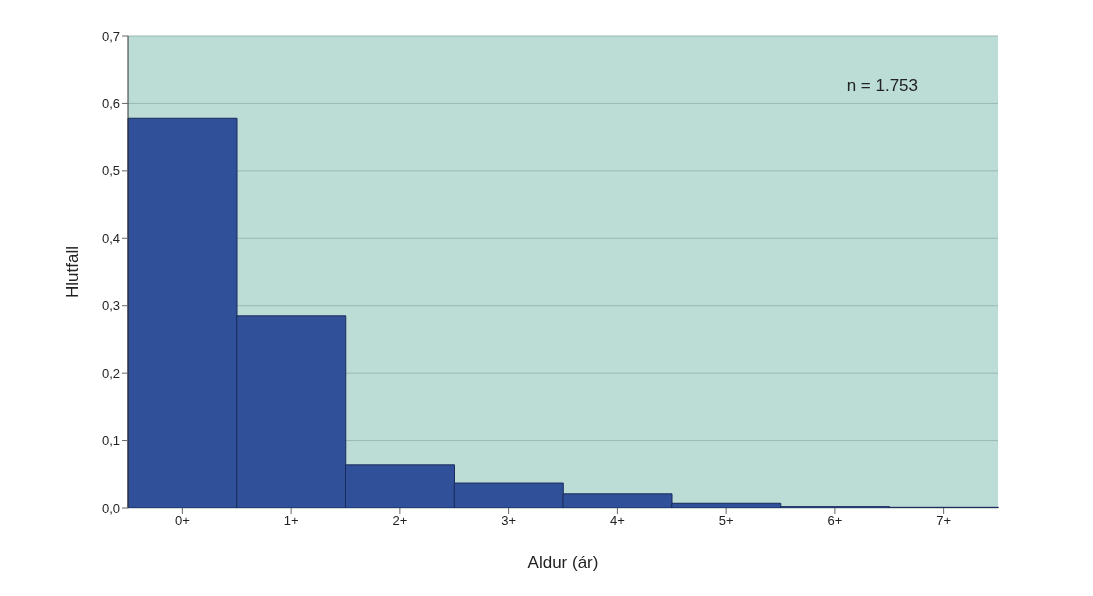 This screenshot has height=596, width=1093. I want to click on y-tick-label: 0,7, so click(110, 36).